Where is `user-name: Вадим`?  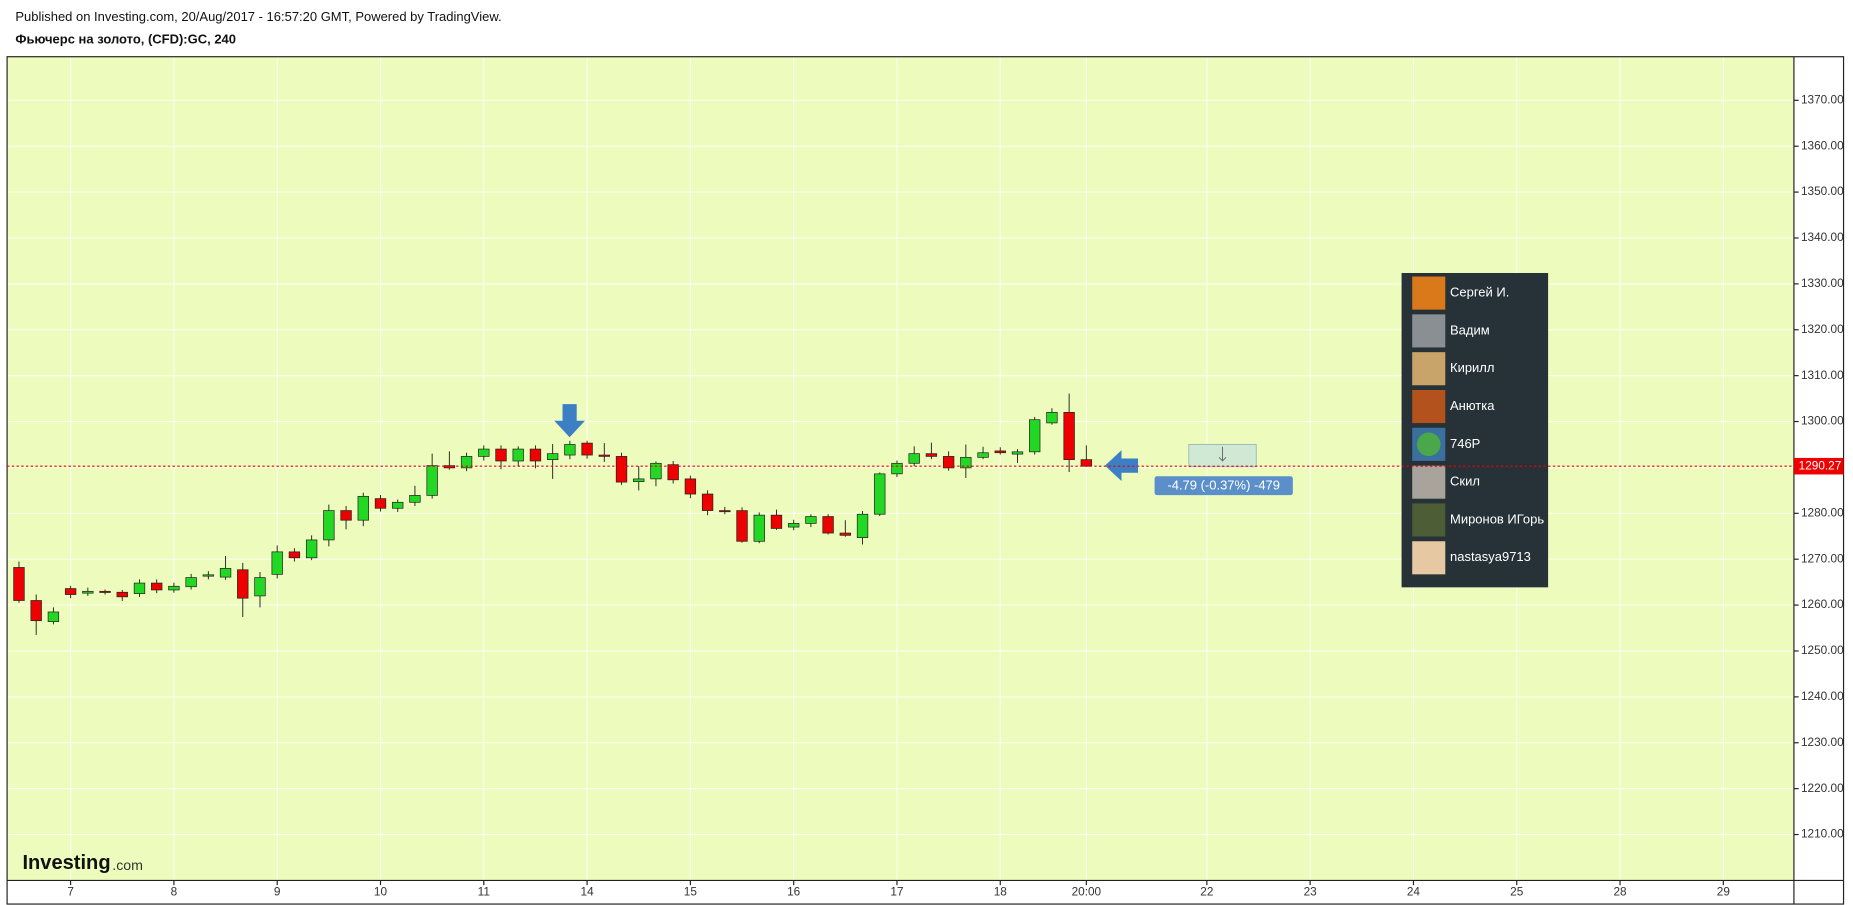 user-name: Вадим is located at coordinates (1470, 329).